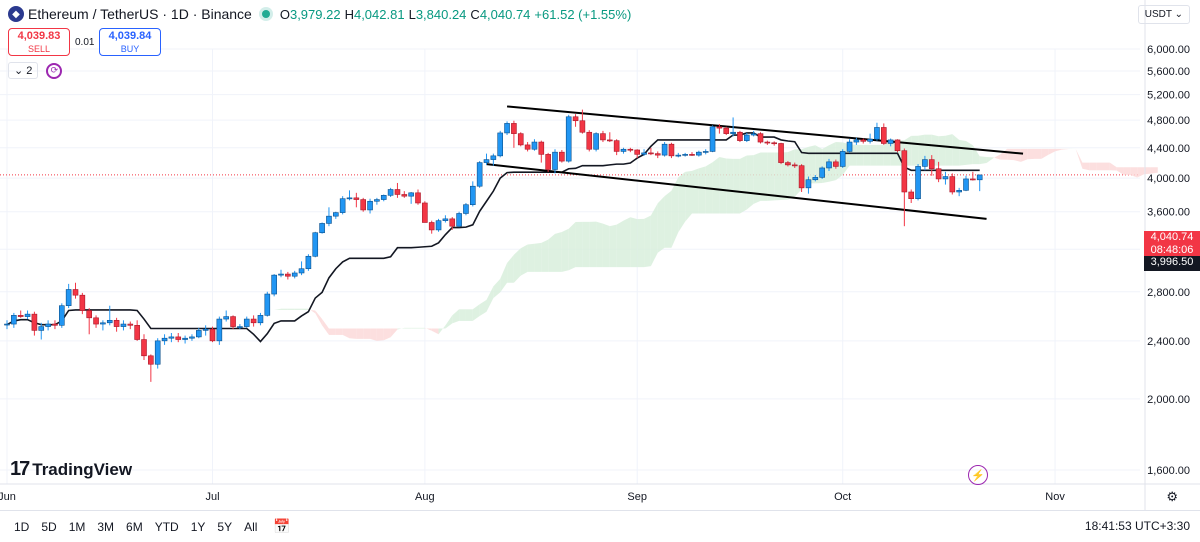 The height and width of the screenshot is (542, 1200). What do you see at coordinates (1055, 497) in the screenshot?
I see `x-tick-label: Nov` at bounding box center [1055, 497].